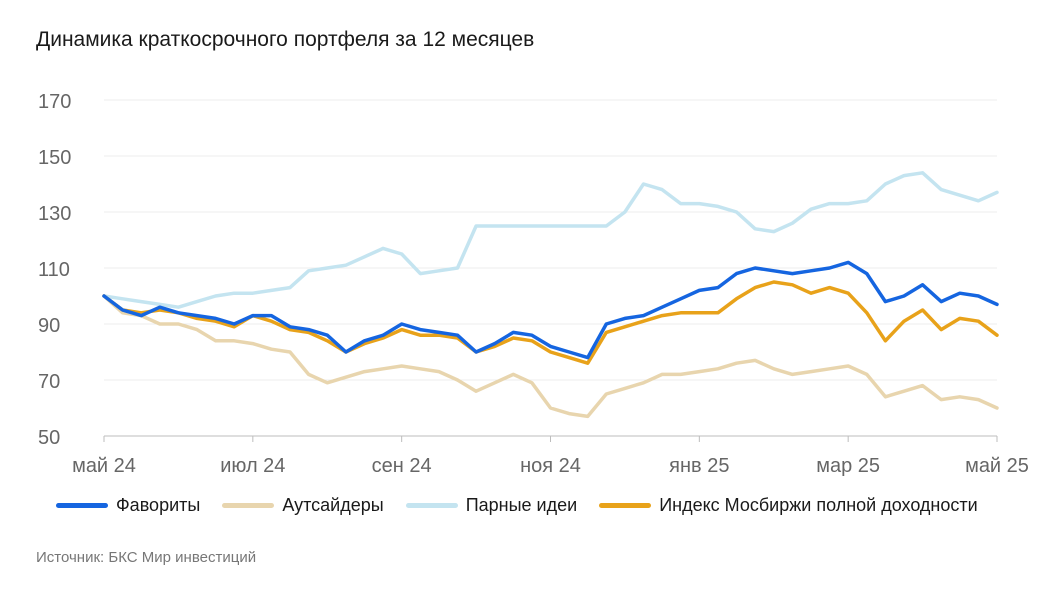 The image size is (1060, 591). What do you see at coordinates (252, 466) in the screenshot?
I see `x-tick-label: июл 24` at bounding box center [252, 466].